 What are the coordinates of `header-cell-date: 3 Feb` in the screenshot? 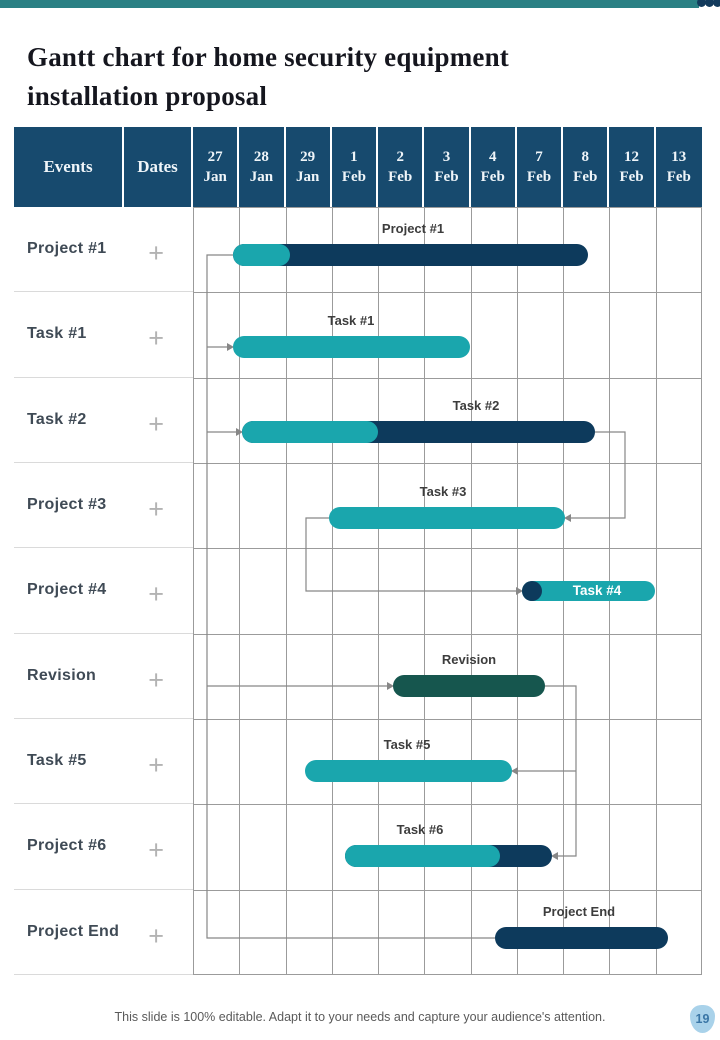 It's located at (447, 167).